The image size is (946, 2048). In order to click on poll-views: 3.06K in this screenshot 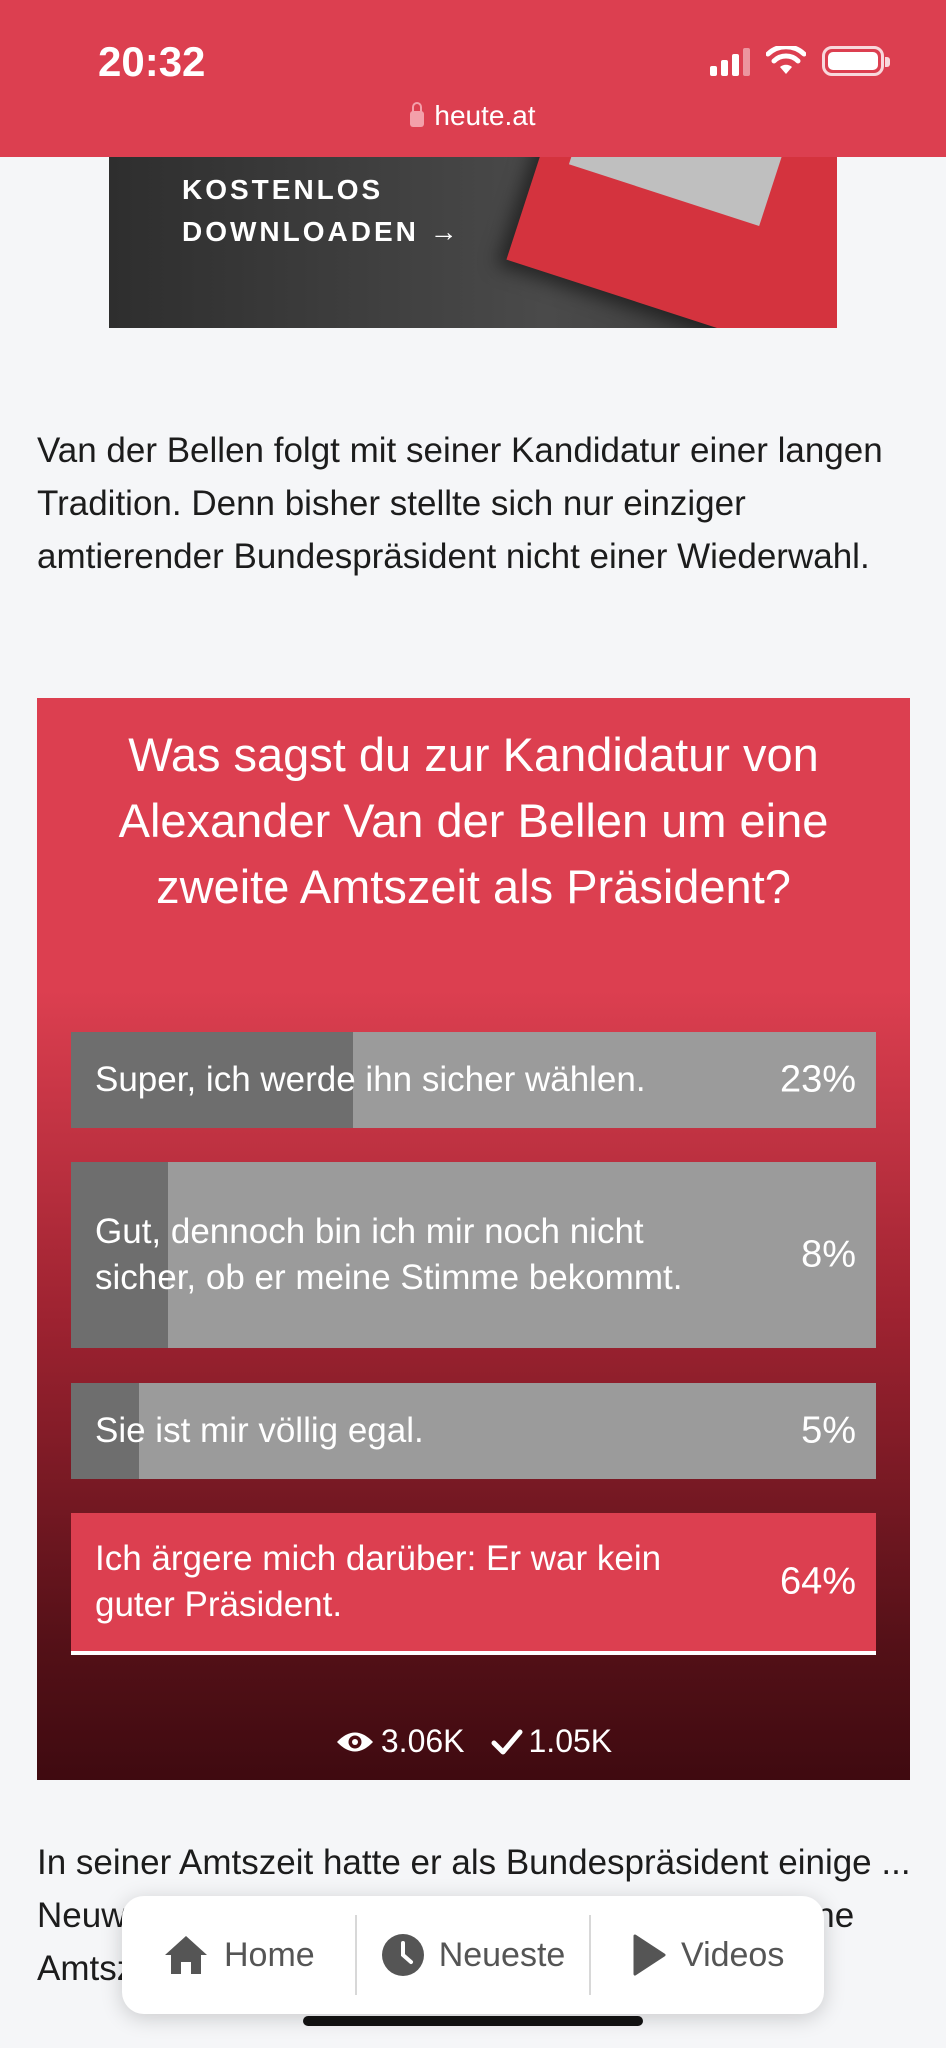, I will do `click(422, 1741)`.